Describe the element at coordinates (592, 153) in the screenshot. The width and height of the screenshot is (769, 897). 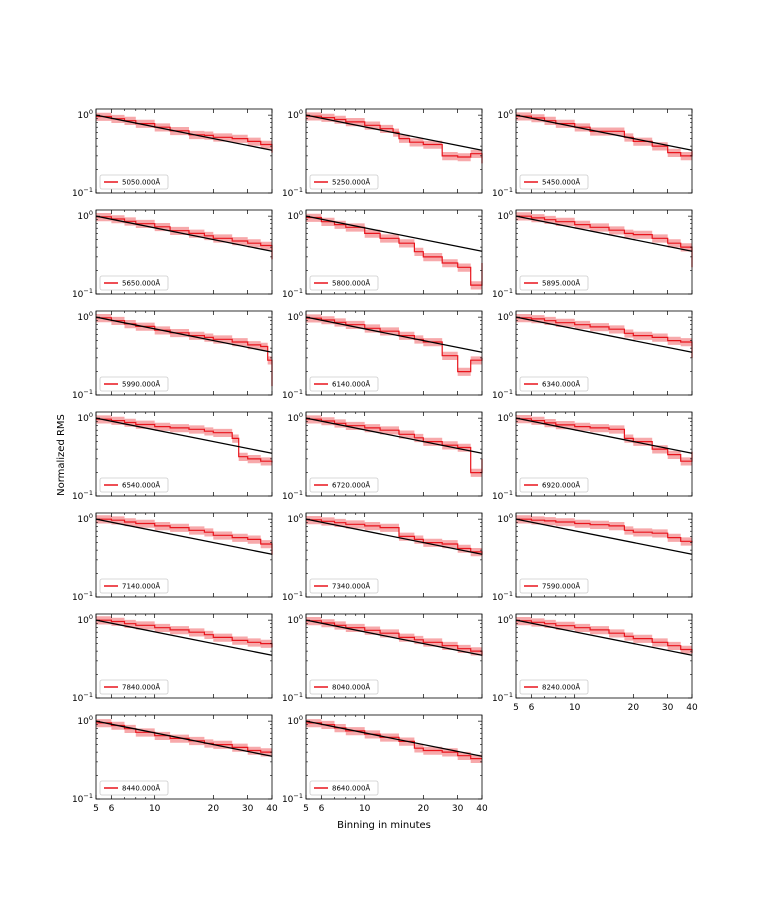
I see `panel-3: 100 10−1 5450.000Å` at that location.